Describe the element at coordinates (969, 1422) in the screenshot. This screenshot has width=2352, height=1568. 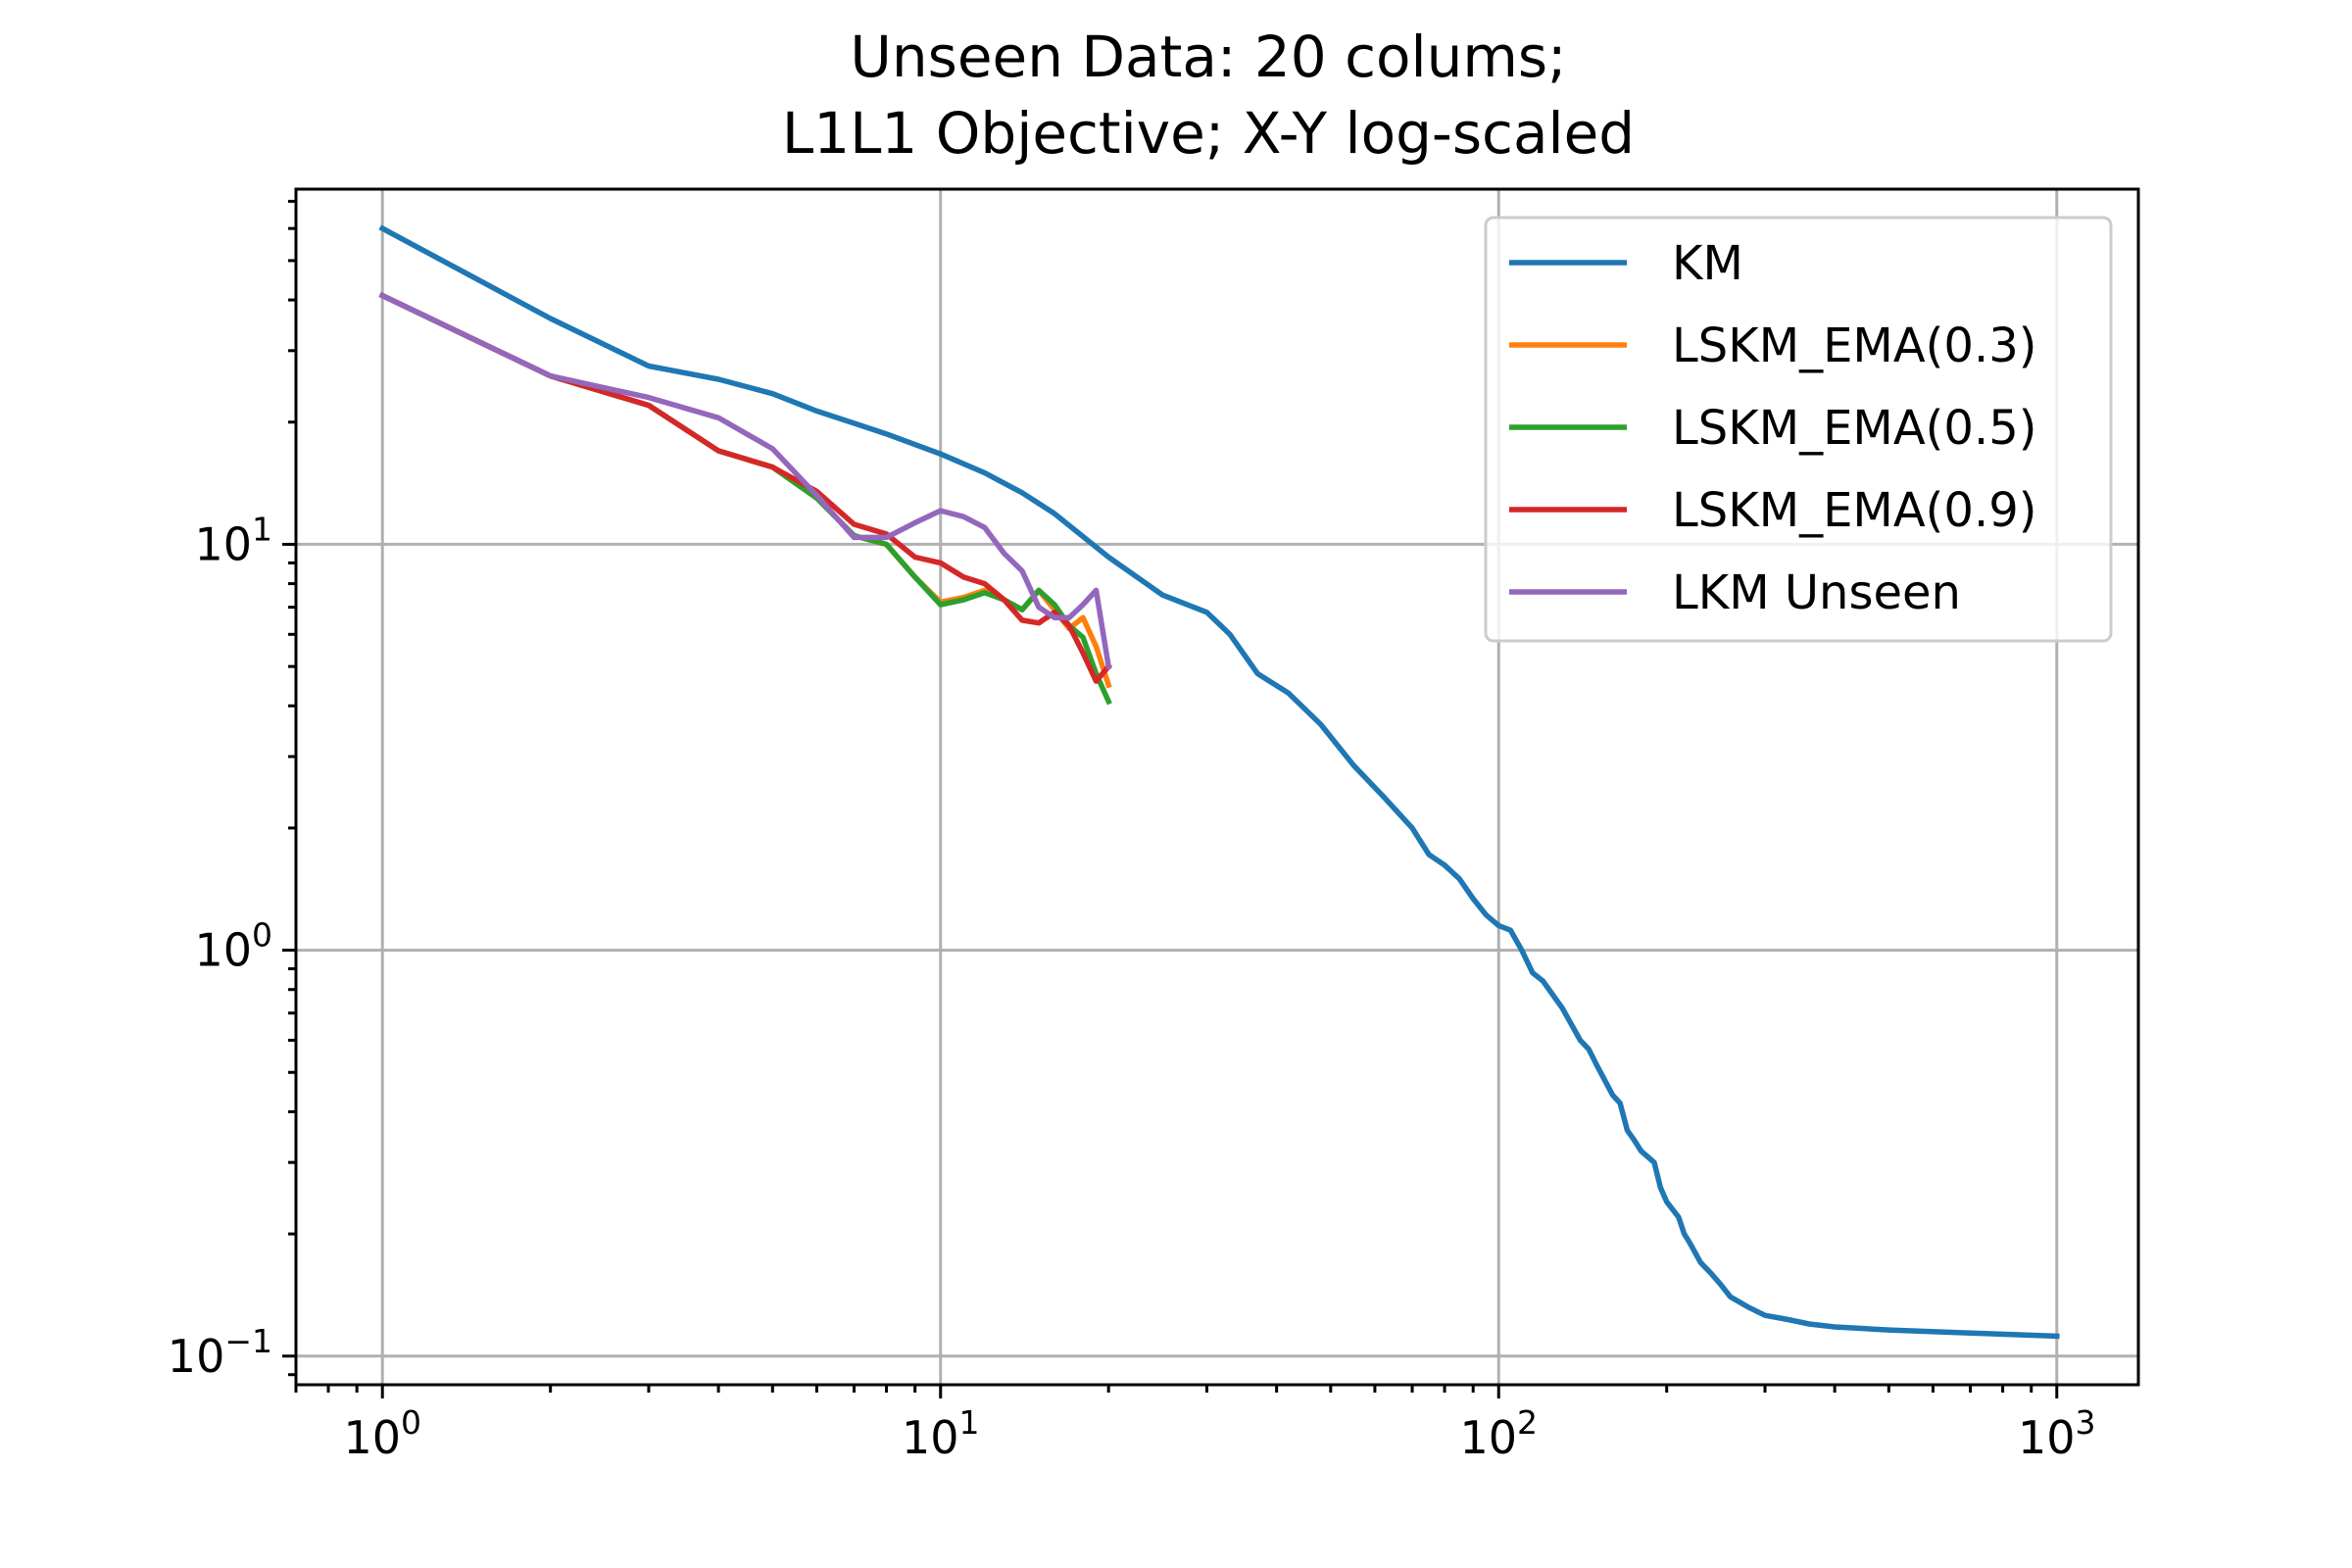
I see `x-tick-label-exponent: 1` at that location.